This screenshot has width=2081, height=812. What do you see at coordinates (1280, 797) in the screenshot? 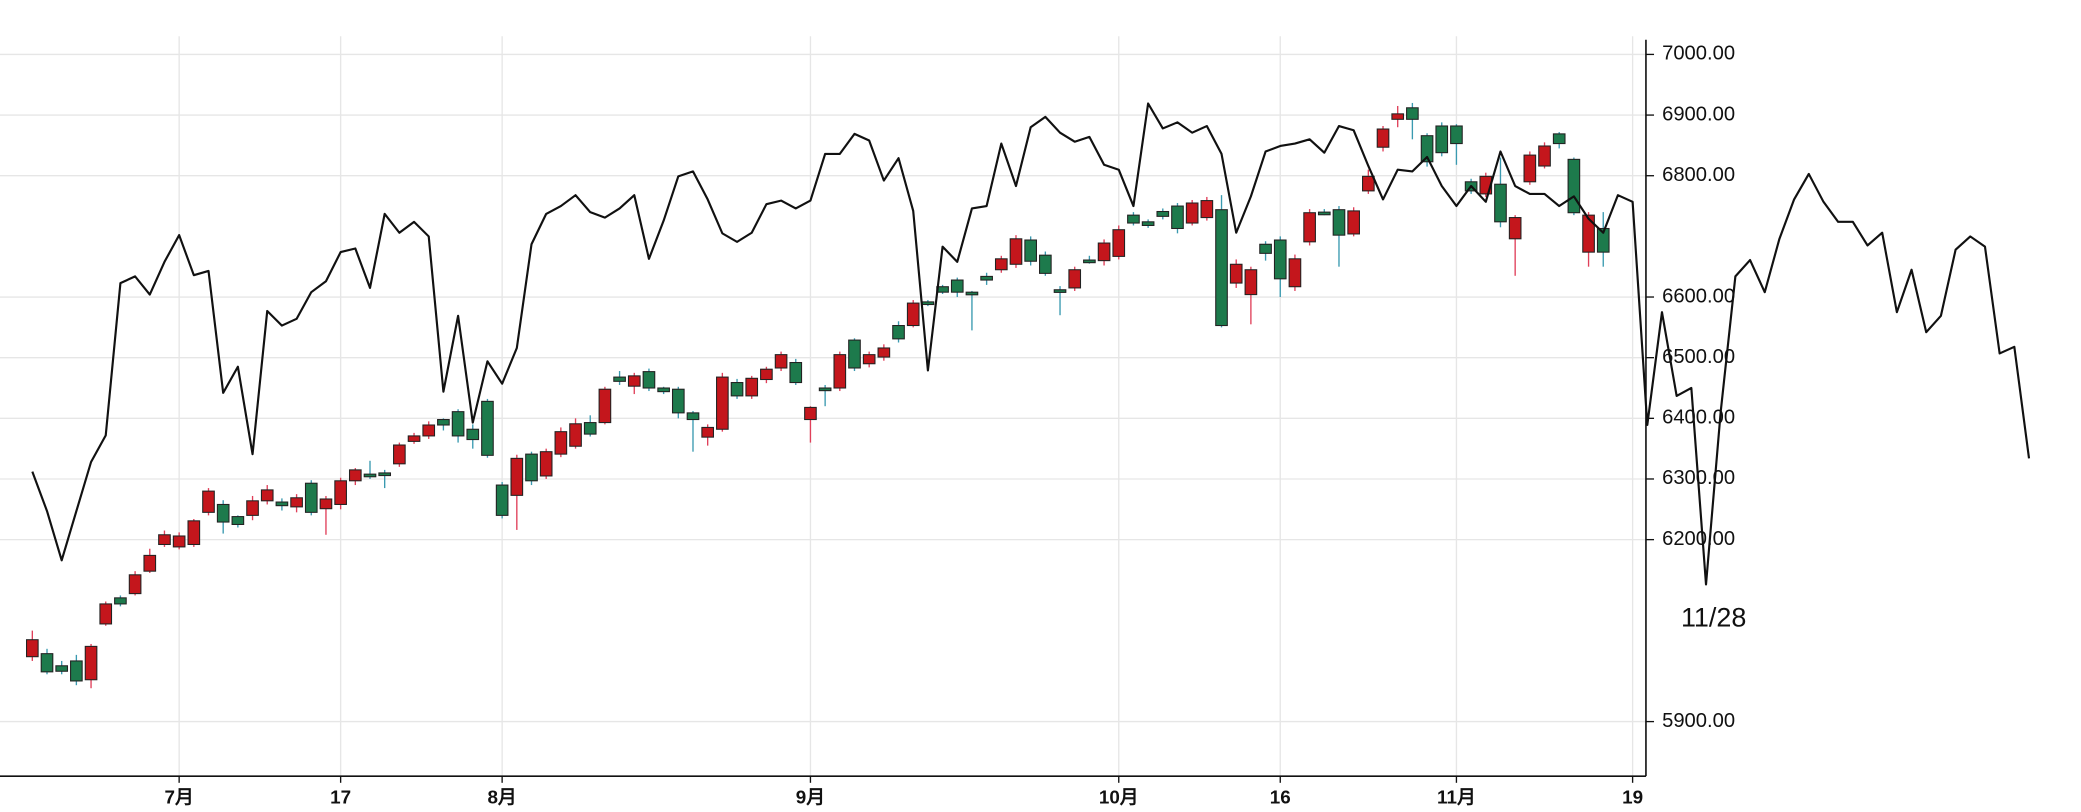
I see `x-tick-label: 16` at bounding box center [1280, 797].